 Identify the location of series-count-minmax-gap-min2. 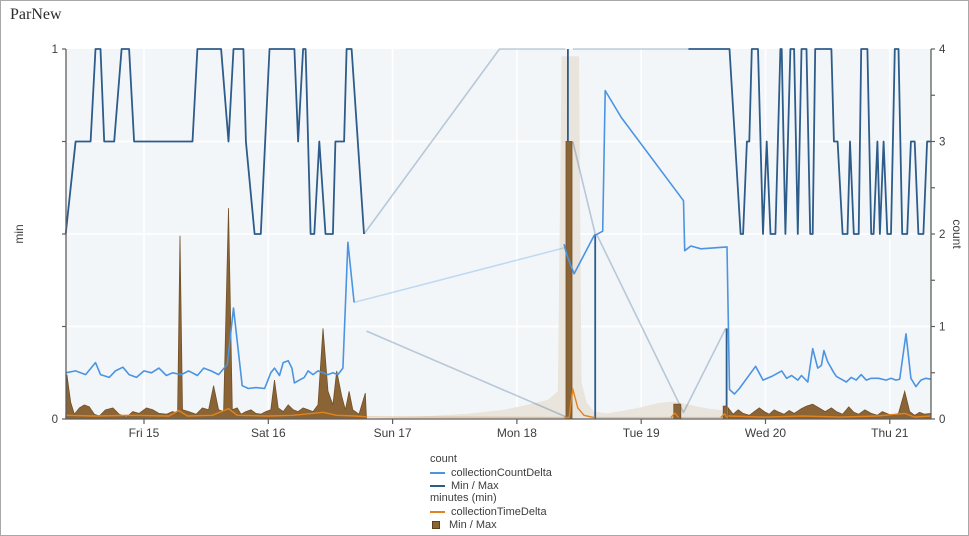
(661, 323).